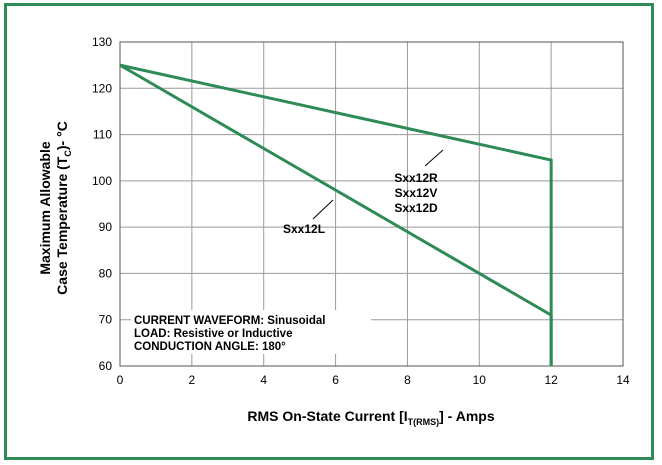 The height and width of the screenshot is (465, 662). What do you see at coordinates (106, 320) in the screenshot?
I see `y-tick-label-1: 70` at bounding box center [106, 320].